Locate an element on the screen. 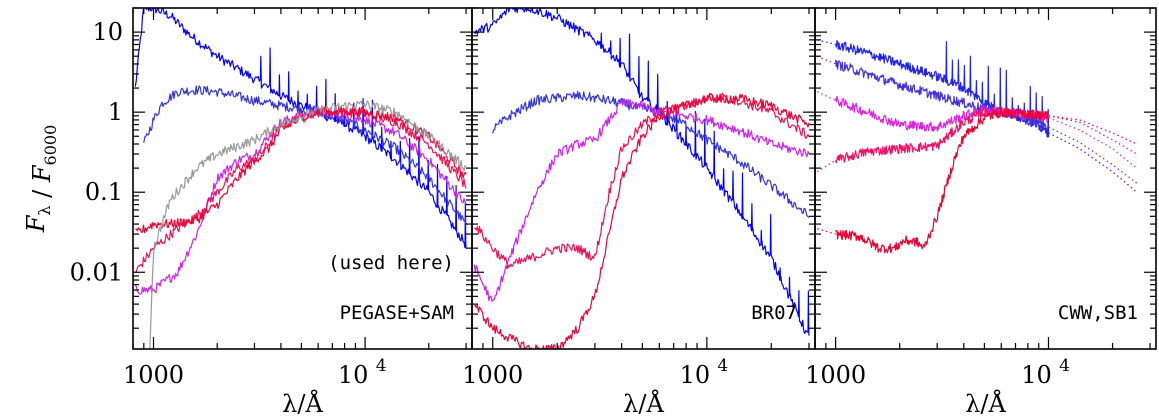 This screenshot has width=1159, height=419. y-axis-label: Fλ / F6000 is located at coordinates (41, 179).